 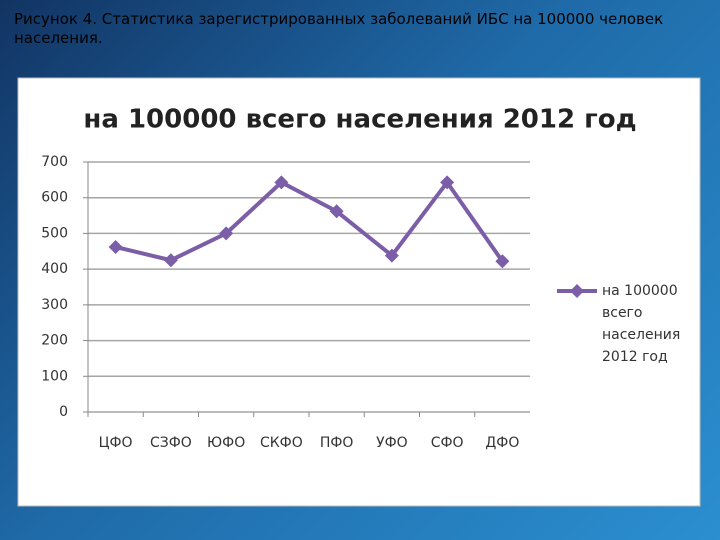 What do you see at coordinates (54, 305) in the screenshot?
I see `y-tick-label: 300` at bounding box center [54, 305].